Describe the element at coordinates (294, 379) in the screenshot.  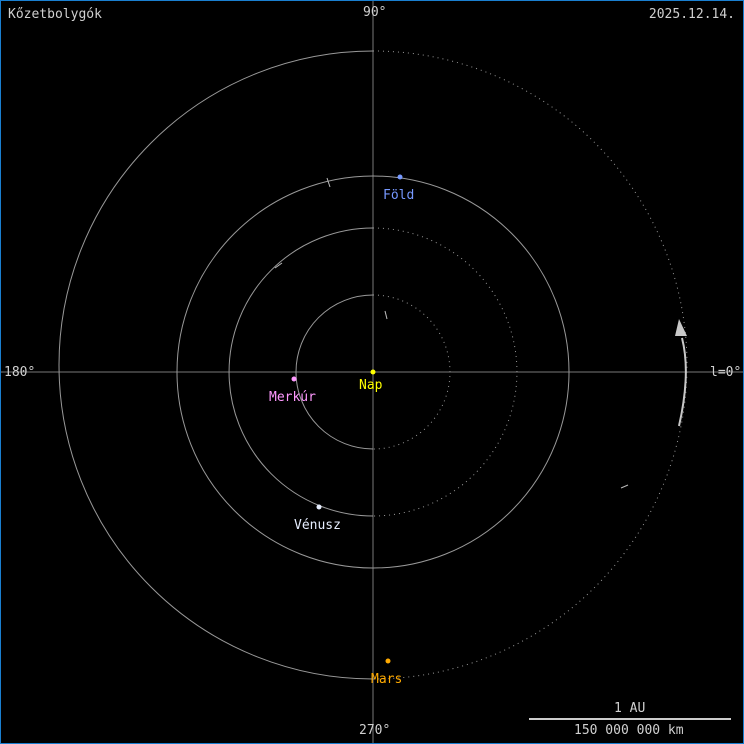
I see `mercury-dot` at that location.